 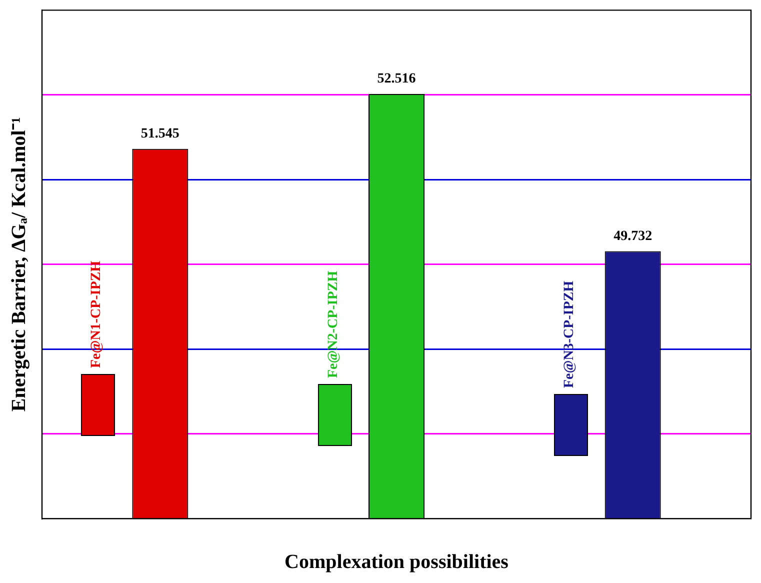 What do you see at coordinates (97, 314) in the screenshot?
I see `annotation: Fe@N1-CP-IPZH` at bounding box center [97, 314].